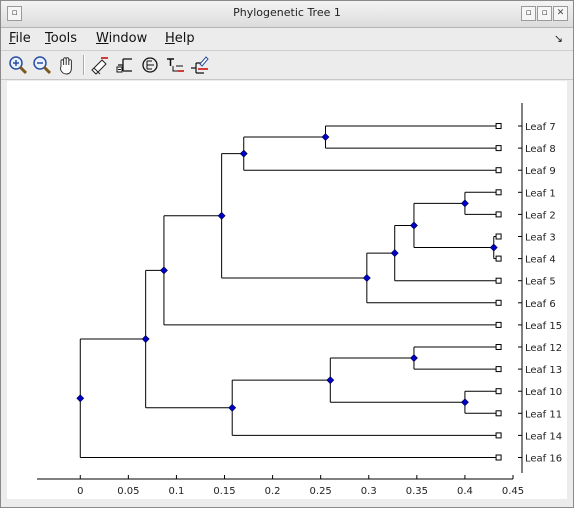 The height and width of the screenshot is (508, 574). I want to click on window-menu-icon: ▫, so click(14, 13).